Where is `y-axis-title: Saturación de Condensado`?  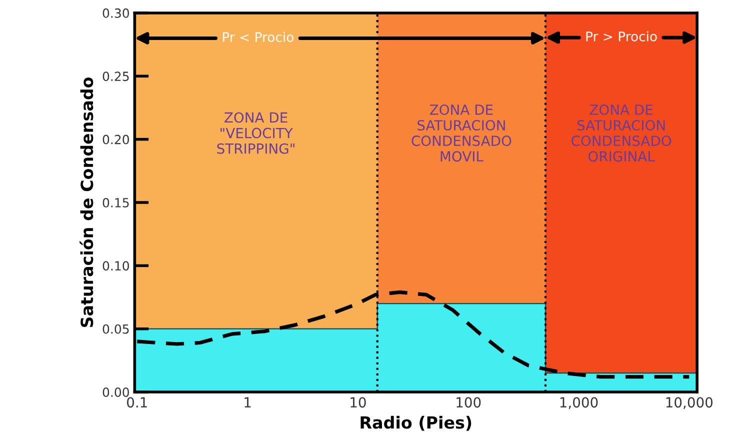 y-axis-title: Saturación de Condensado is located at coordinates (87, 202).